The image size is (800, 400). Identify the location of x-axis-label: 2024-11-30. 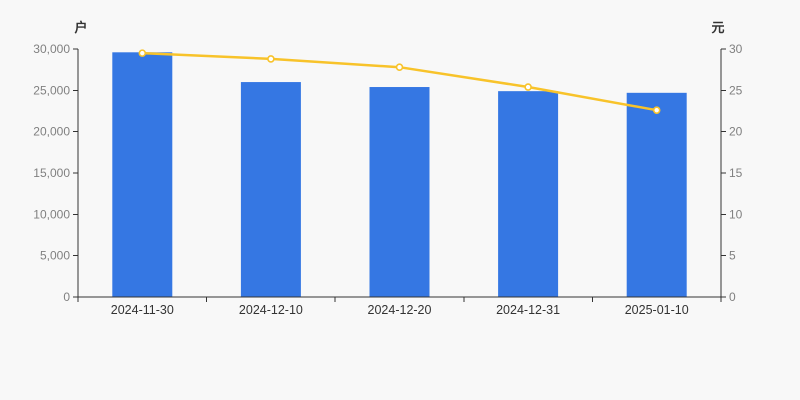
(142, 310).